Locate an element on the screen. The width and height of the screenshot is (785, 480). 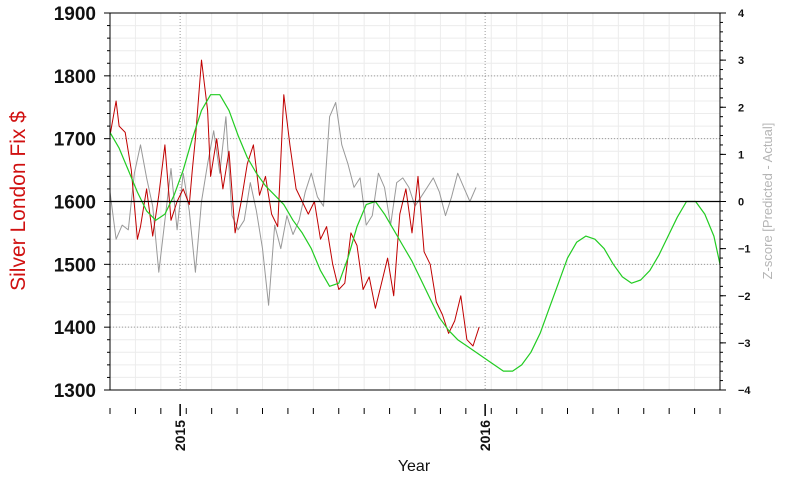
y2-tick-label: 3 is located at coordinates (741, 61).